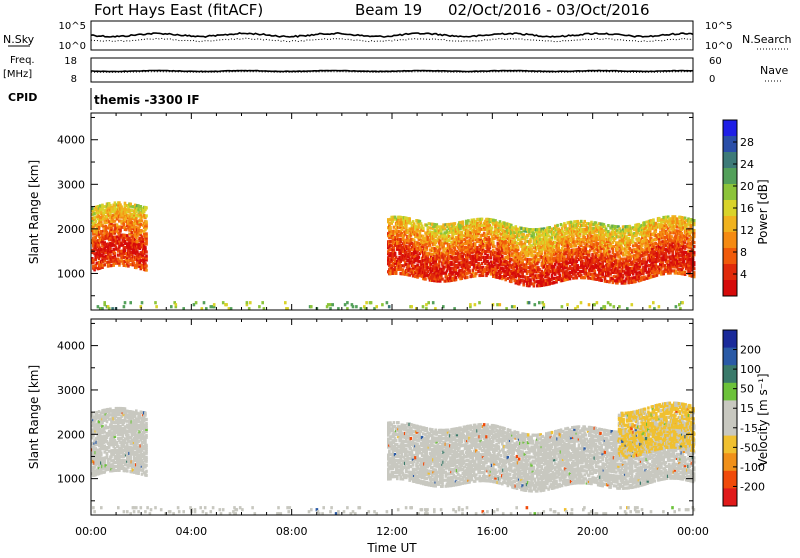  Describe the element at coordinates (767, 39) in the screenshot. I see `nsearch-label: N.Search` at that location.